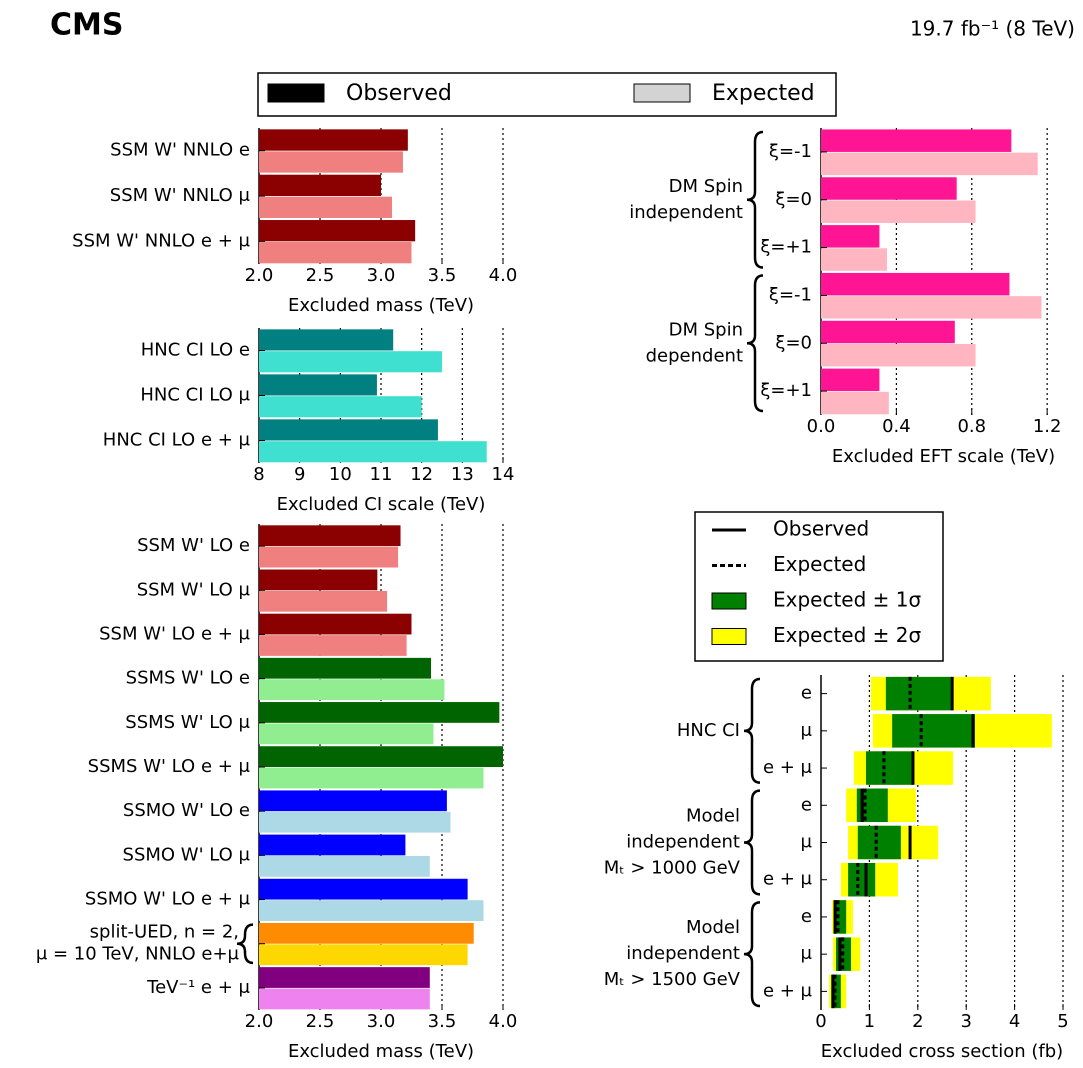 Image resolution: width=1083 pixels, height=1068 pixels. Describe the element at coordinates (806, 804) in the screenshot. I see `category-label: e` at that location.